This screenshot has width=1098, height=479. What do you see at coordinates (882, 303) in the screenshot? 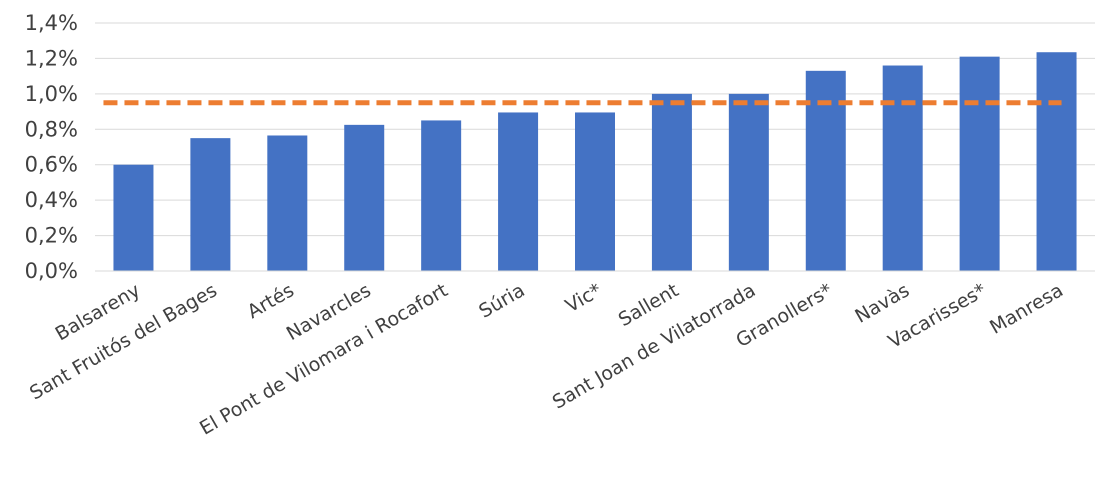
I see `x-tick-label: Navàs` at bounding box center [882, 303].